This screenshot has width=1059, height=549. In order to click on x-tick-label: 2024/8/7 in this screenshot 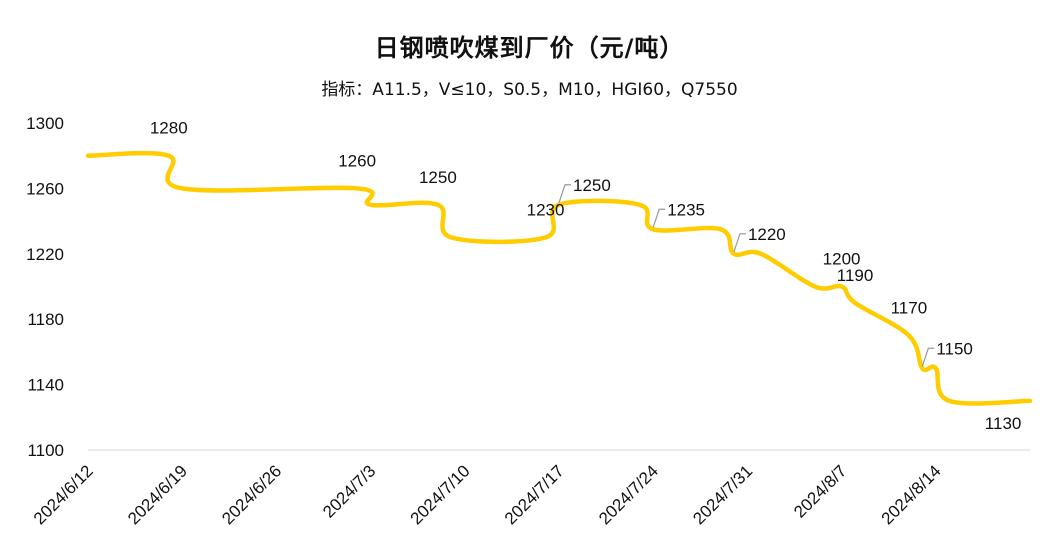, I will do `click(820, 491)`.